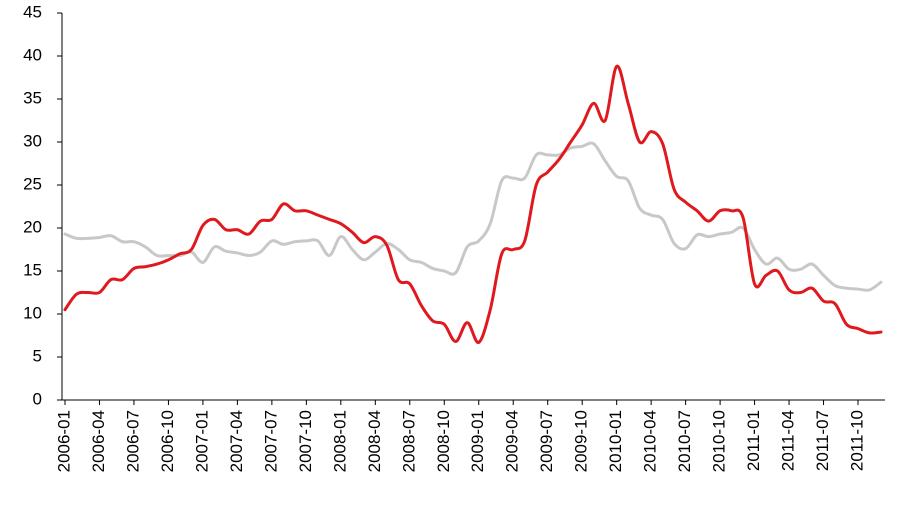 Image resolution: width=900 pixels, height=507 pixels. Describe the element at coordinates (32, 226) in the screenshot. I see `y-tick-label: 20` at that location.